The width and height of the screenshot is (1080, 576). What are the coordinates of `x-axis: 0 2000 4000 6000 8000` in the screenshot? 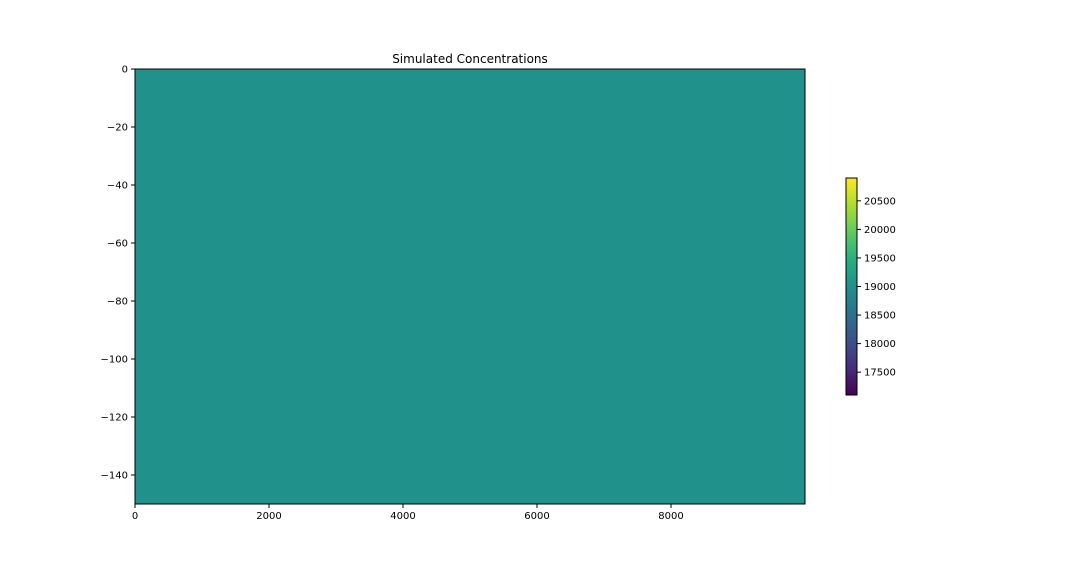 It's located at (408, 513).